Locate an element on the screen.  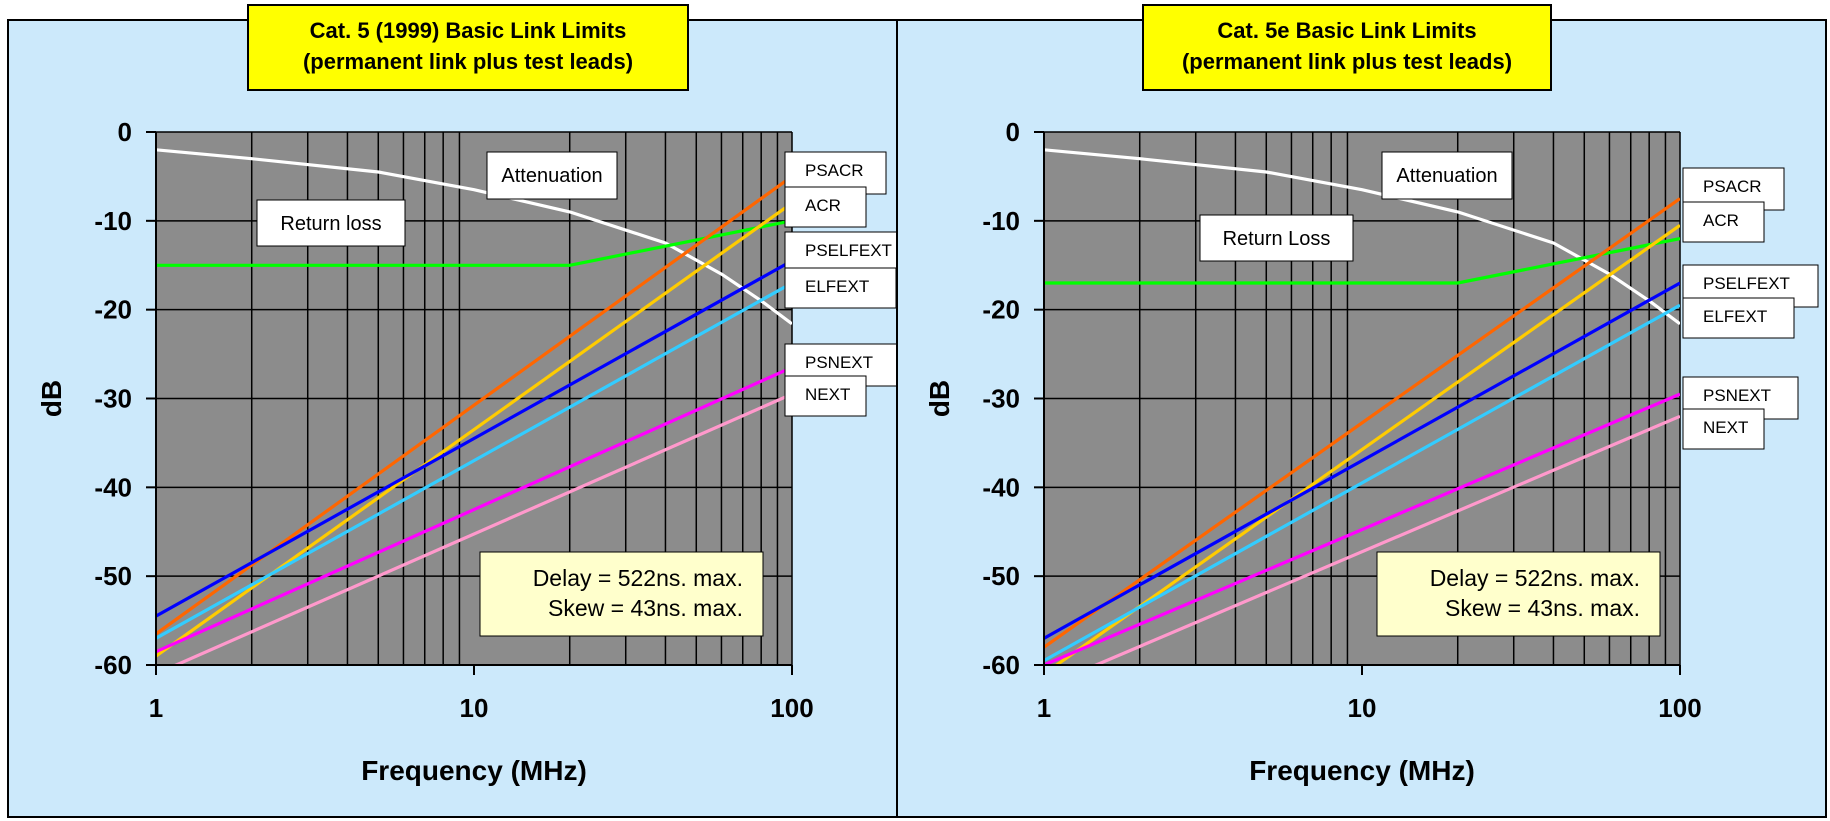
series-label-text: Return Loss is located at coordinates (1277, 239).